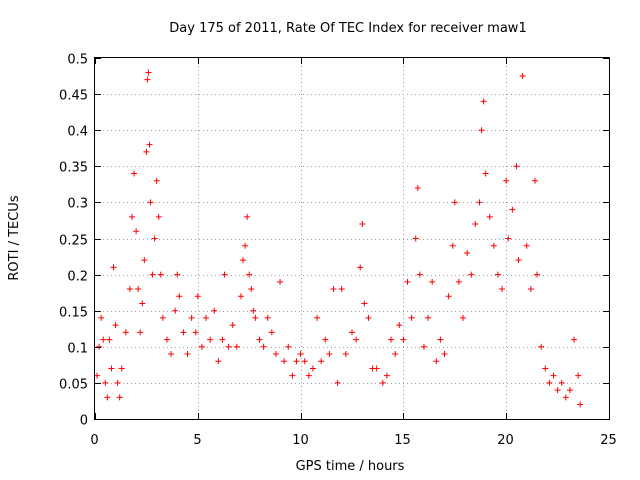  Describe the element at coordinates (505, 440) in the screenshot. I see `x-tick-label: 20` at that location.